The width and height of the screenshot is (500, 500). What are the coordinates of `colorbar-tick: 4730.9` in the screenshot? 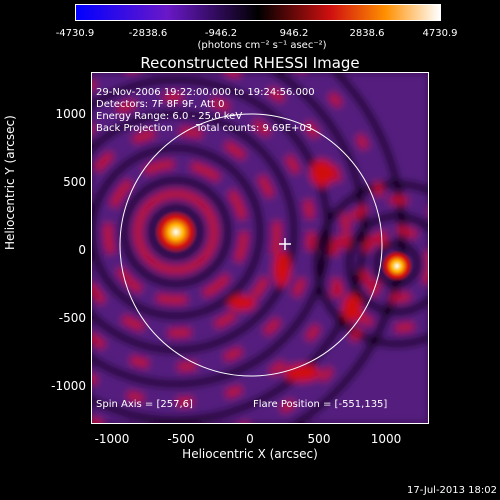 It's located at (440, 33).